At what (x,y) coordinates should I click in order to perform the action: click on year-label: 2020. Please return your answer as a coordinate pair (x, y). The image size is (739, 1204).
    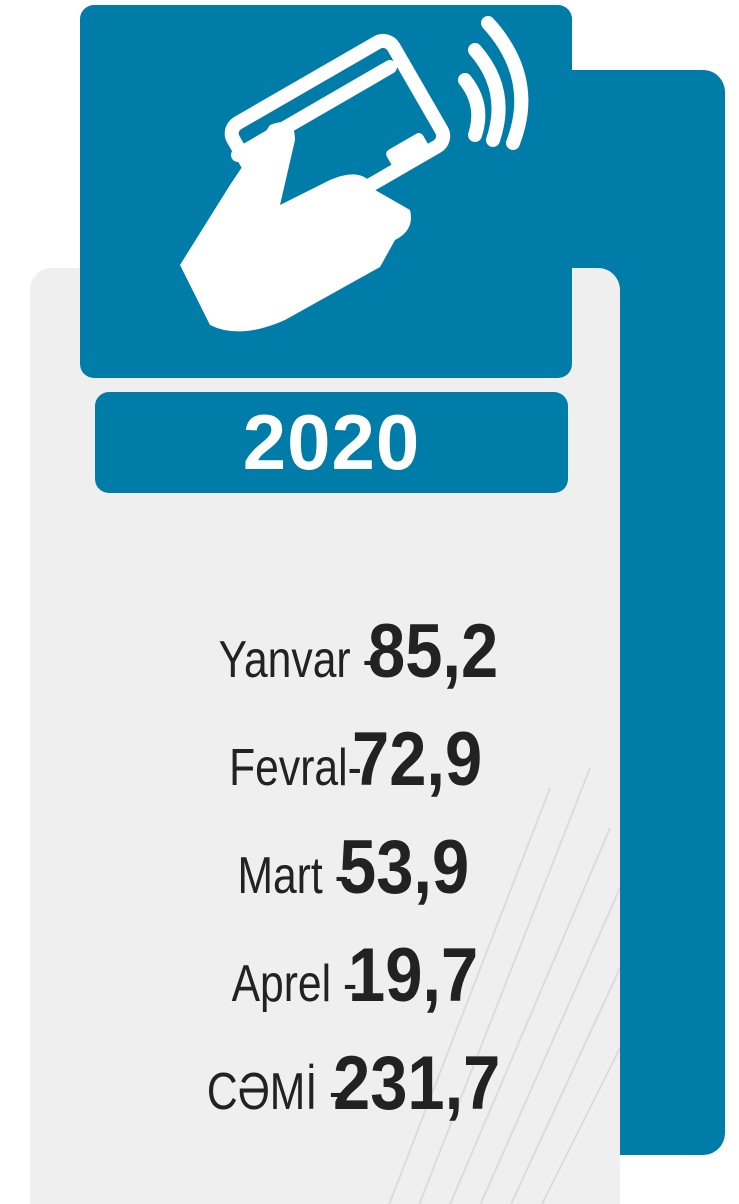
    Looking at the image, I should click on (331, 442).